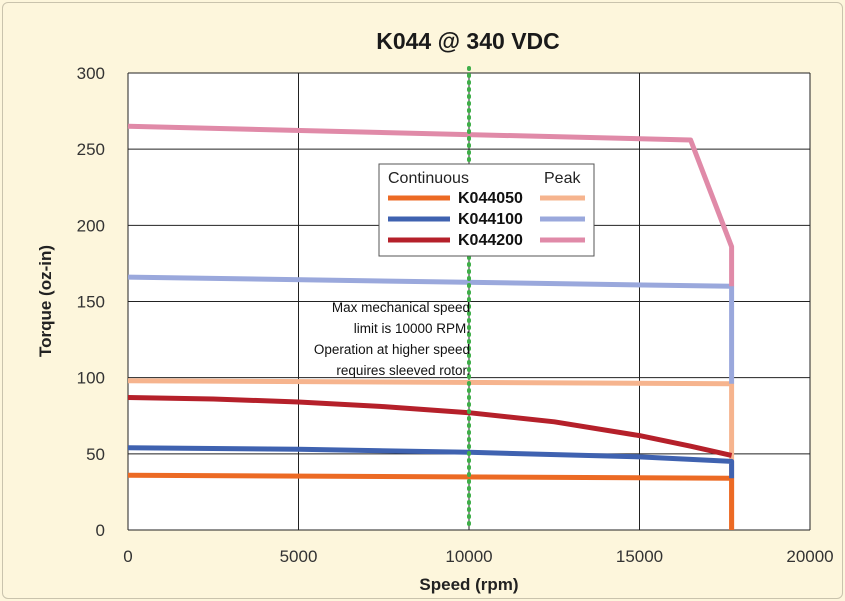 The height and width of the screenshot is (601, 845). I want to click on y-tick-label: 300, so click(91, 73).